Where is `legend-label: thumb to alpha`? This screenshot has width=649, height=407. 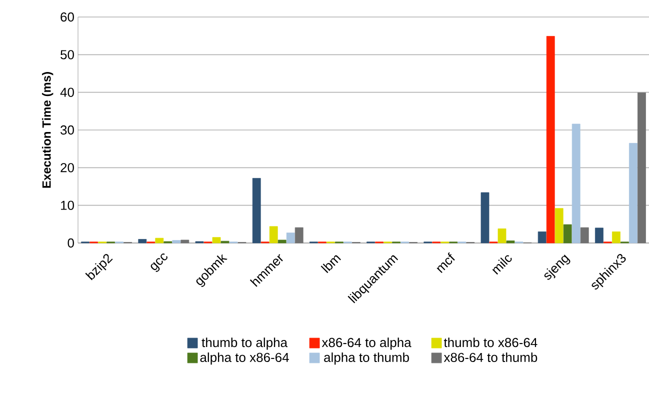 legend-label: thumb to alpha is located at coordinates (245, 344).